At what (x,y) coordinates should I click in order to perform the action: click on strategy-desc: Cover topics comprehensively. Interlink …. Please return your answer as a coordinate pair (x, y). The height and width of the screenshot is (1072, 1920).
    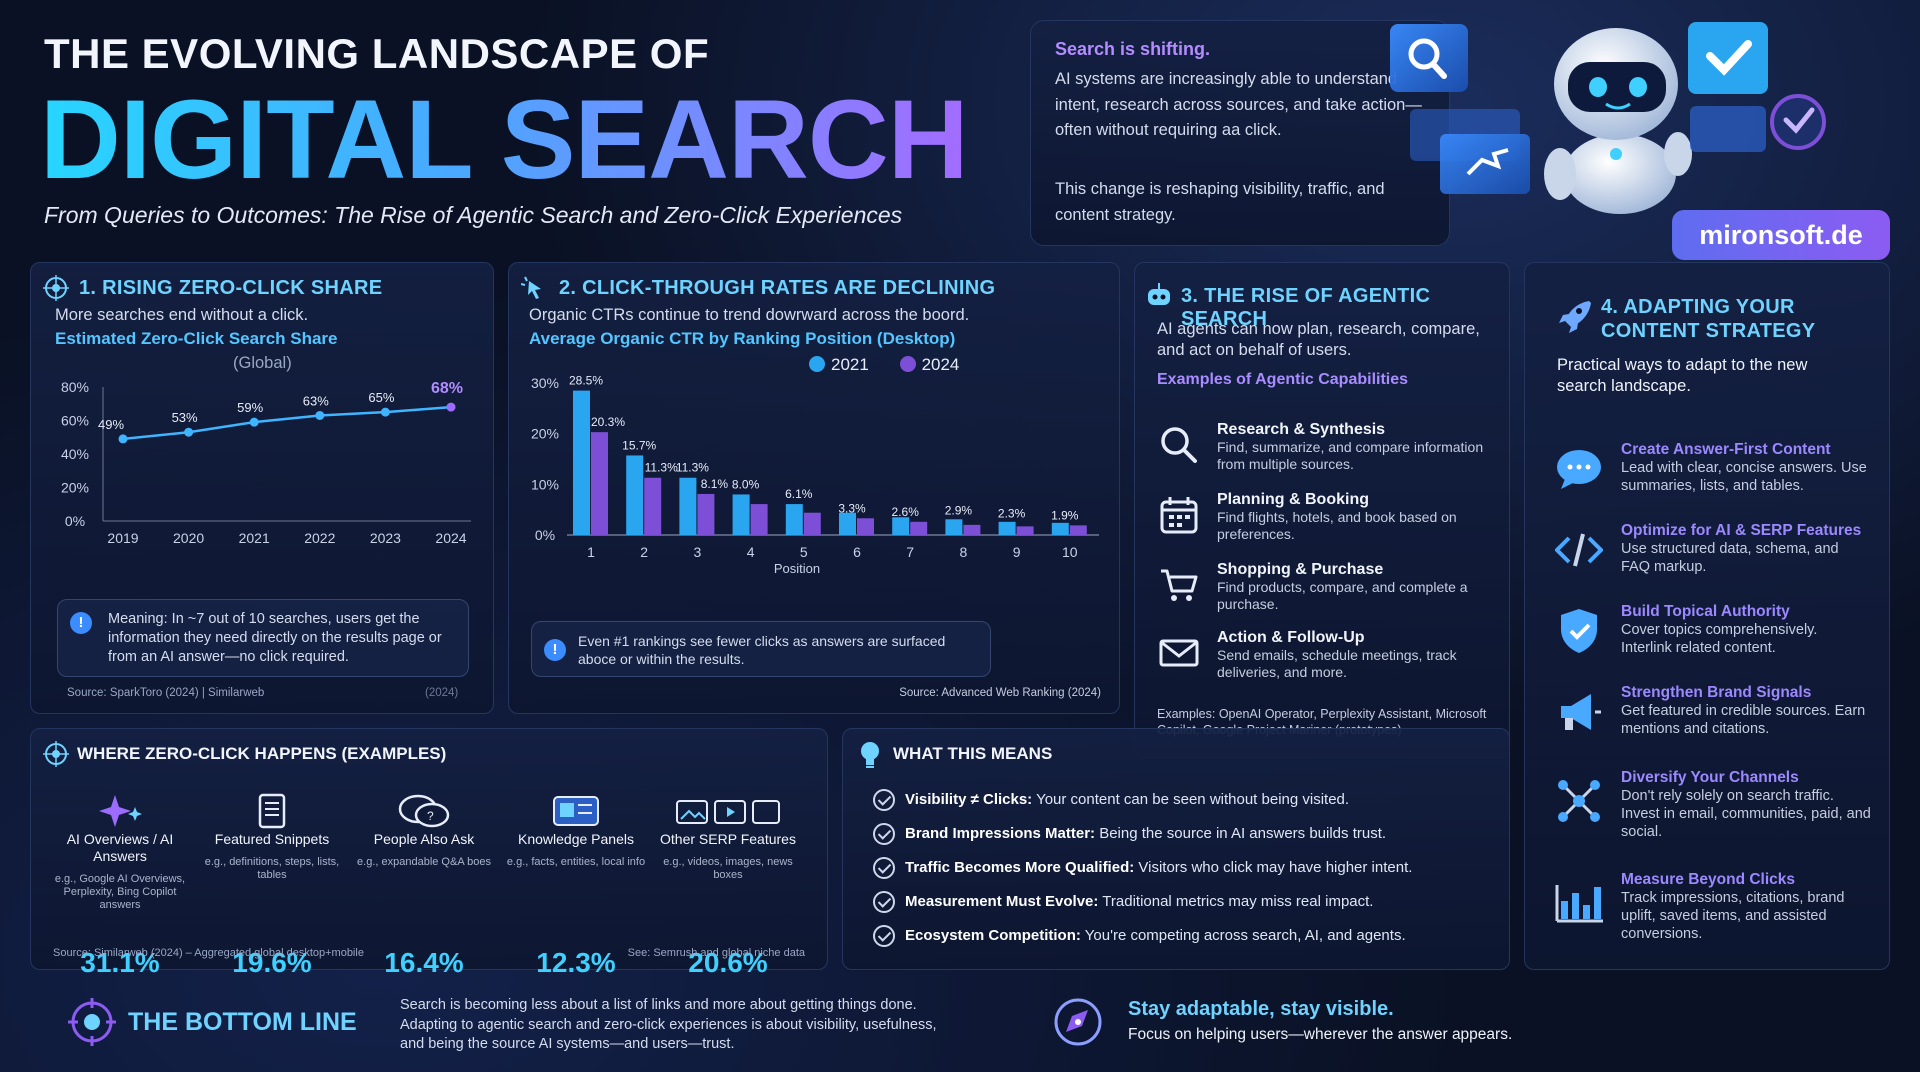
    Looking at the image, I should click on (1719, 639).